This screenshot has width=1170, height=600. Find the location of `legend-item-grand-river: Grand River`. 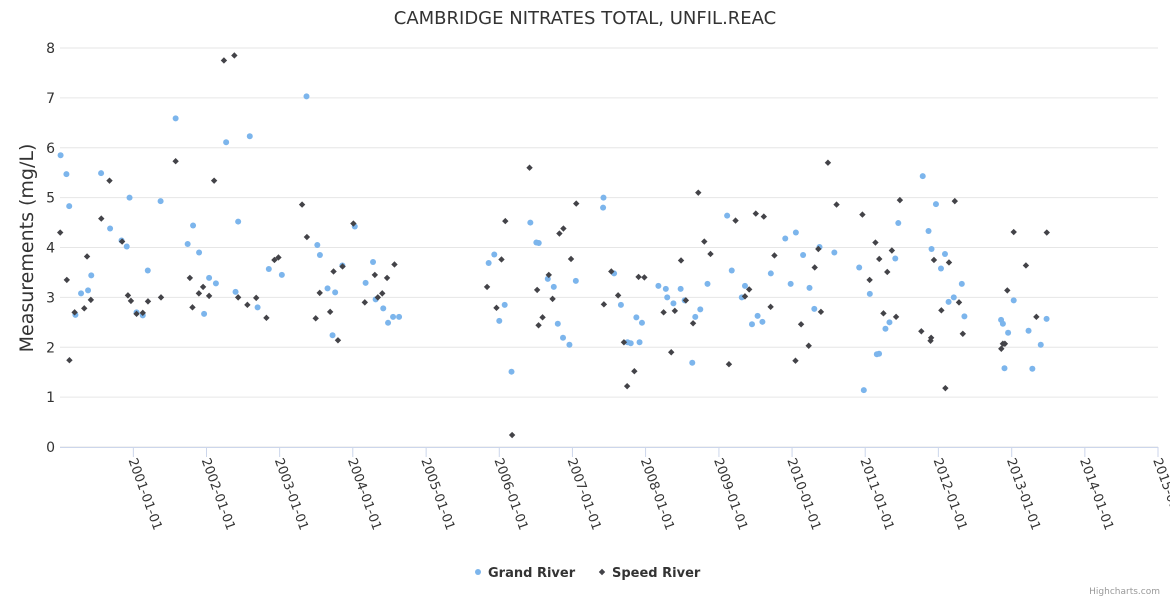

legend-item-grand-river: Grand River is located at coordinates (525, 573).